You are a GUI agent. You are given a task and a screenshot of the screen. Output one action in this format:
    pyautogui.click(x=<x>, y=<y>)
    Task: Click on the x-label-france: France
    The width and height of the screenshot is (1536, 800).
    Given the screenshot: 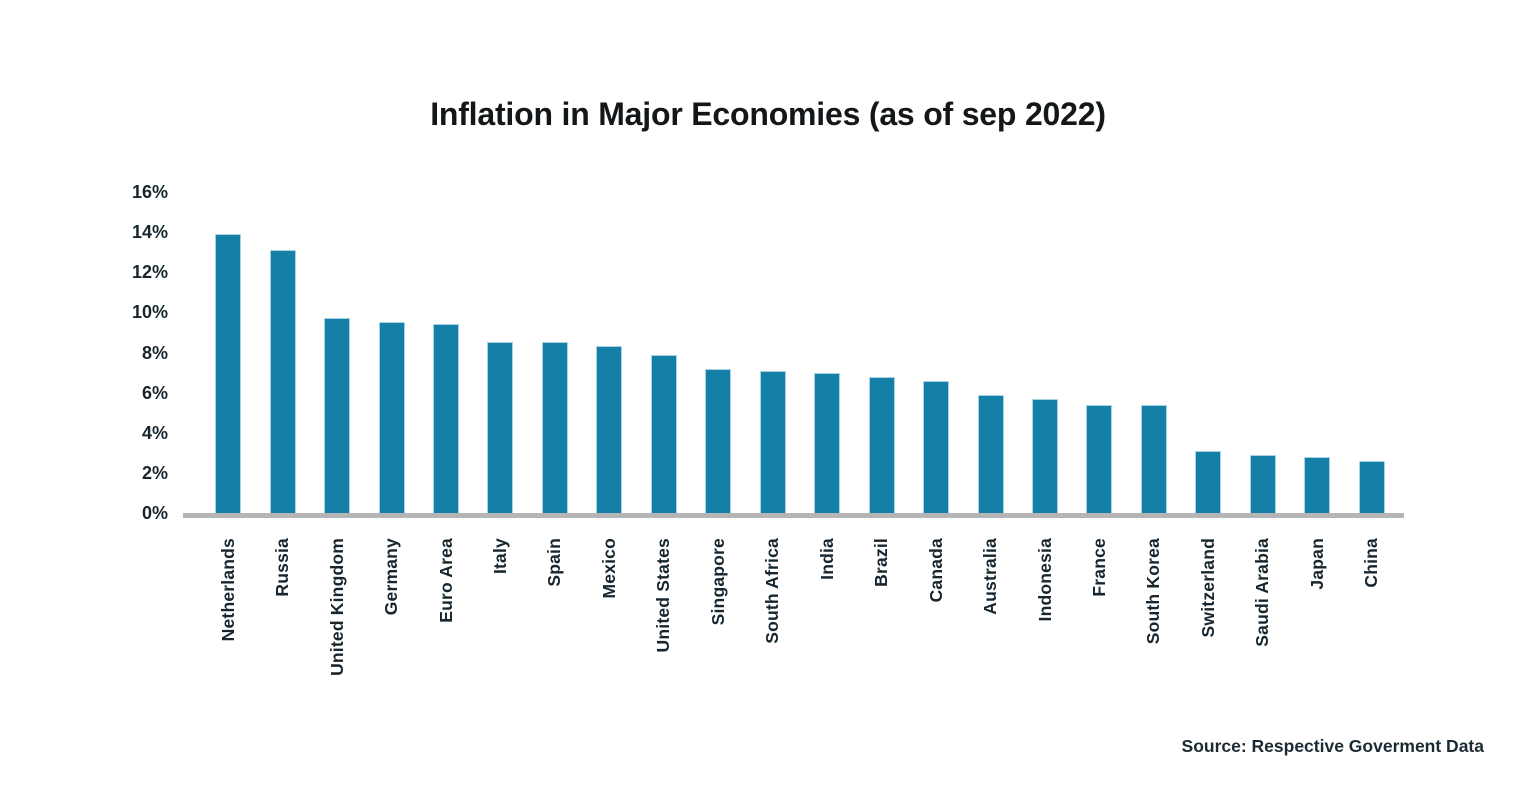 What is the action you would take?
    pyautogui.click(x=1098, y=567)
    